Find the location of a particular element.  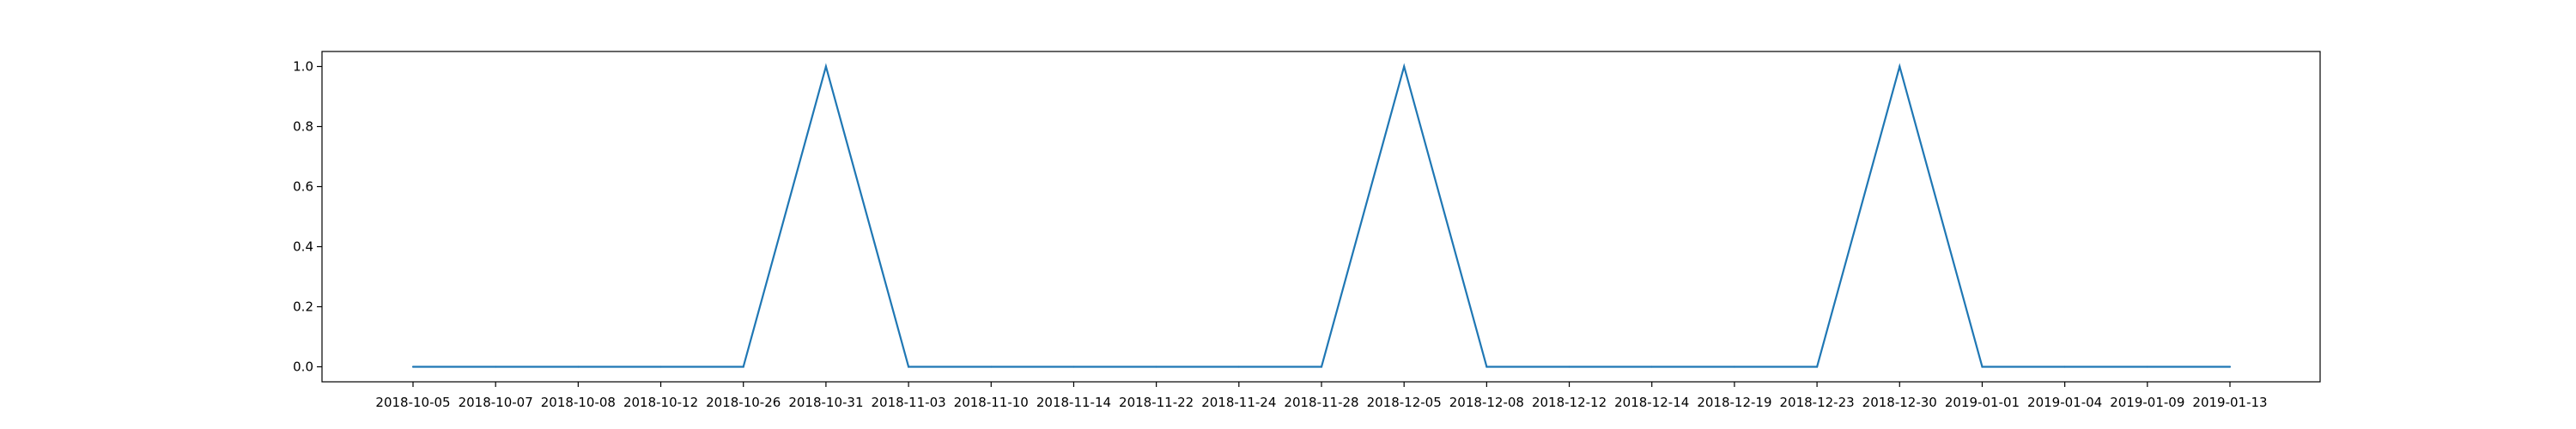

x-tick-label: 2018-11-10 is located at coordinates (991, 402).